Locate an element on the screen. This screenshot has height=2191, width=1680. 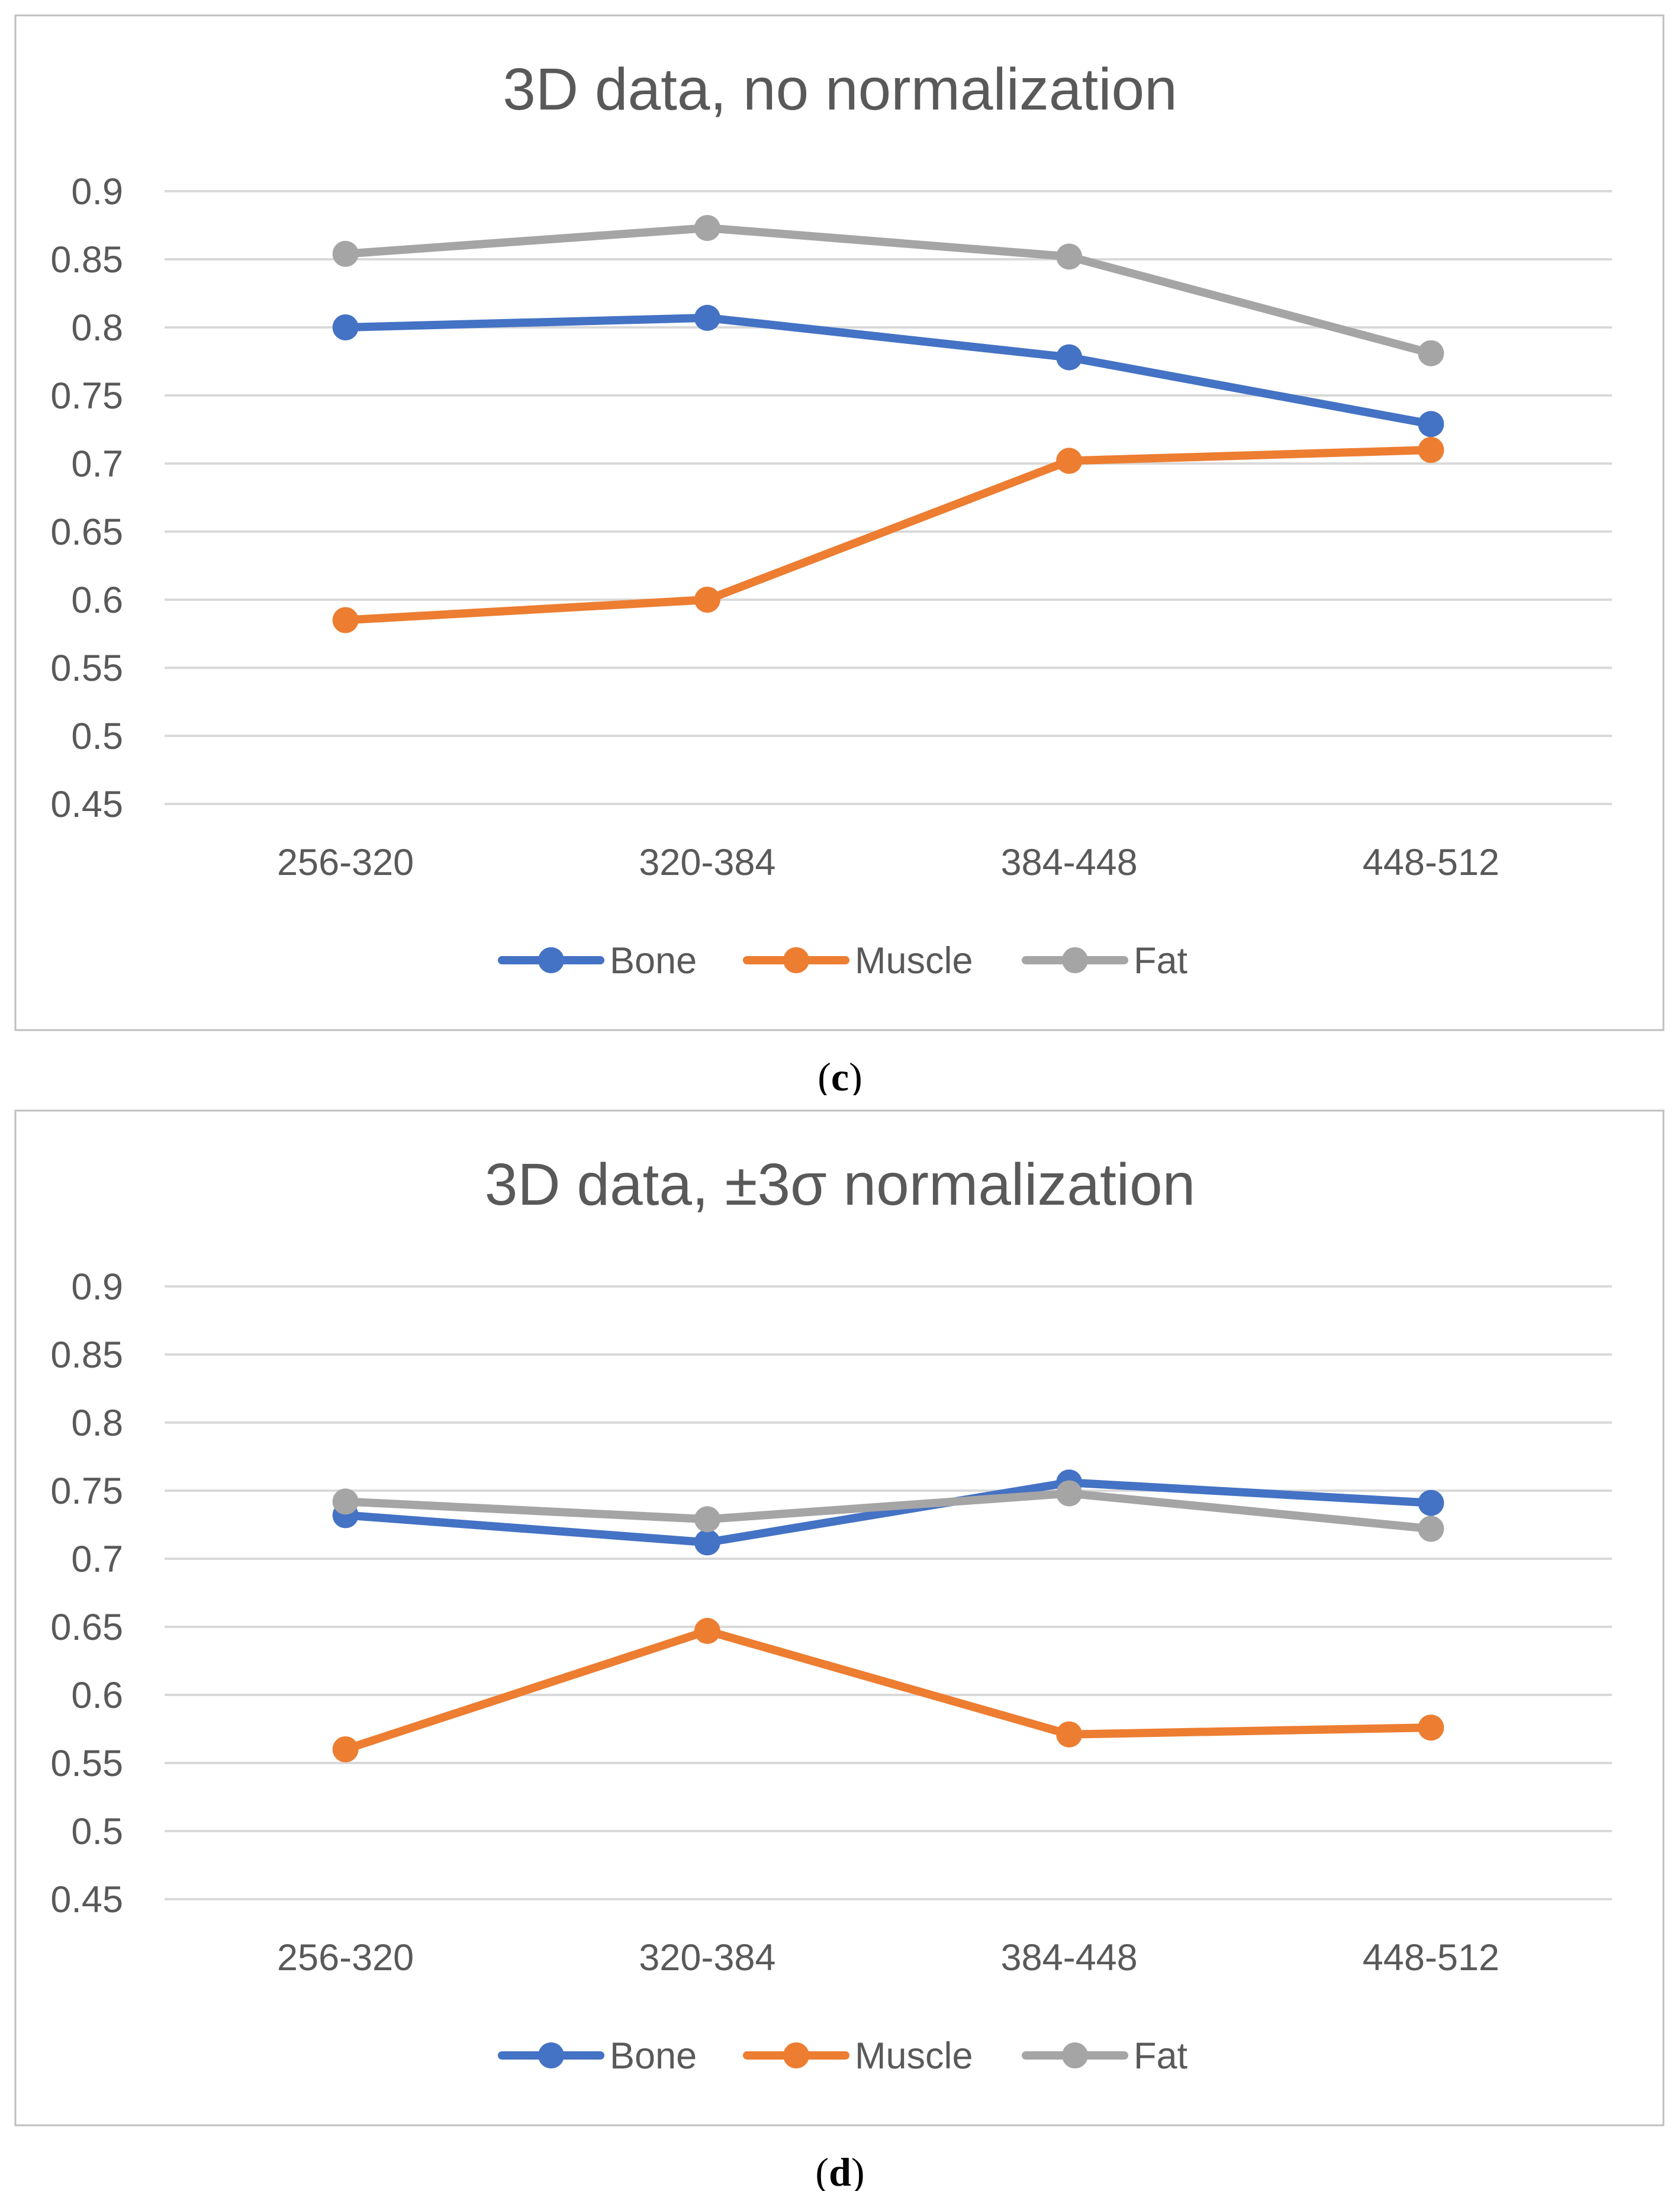
y-tick-label-c-2: 0.8 is located at coordinates (97, 328).